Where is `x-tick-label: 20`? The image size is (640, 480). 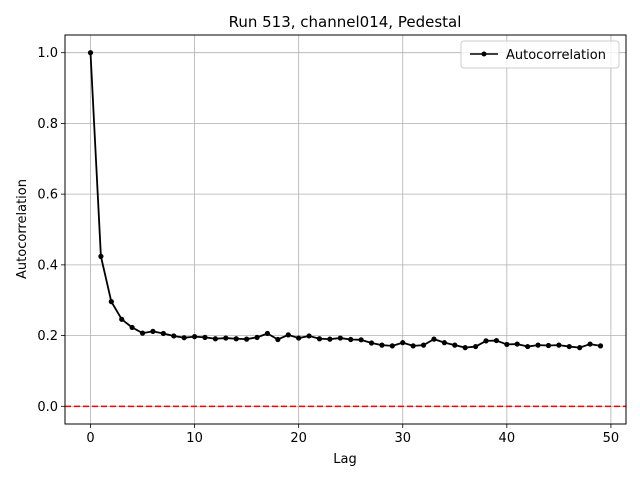
x-tick-label: 20 is located at coordinates (298, 438).